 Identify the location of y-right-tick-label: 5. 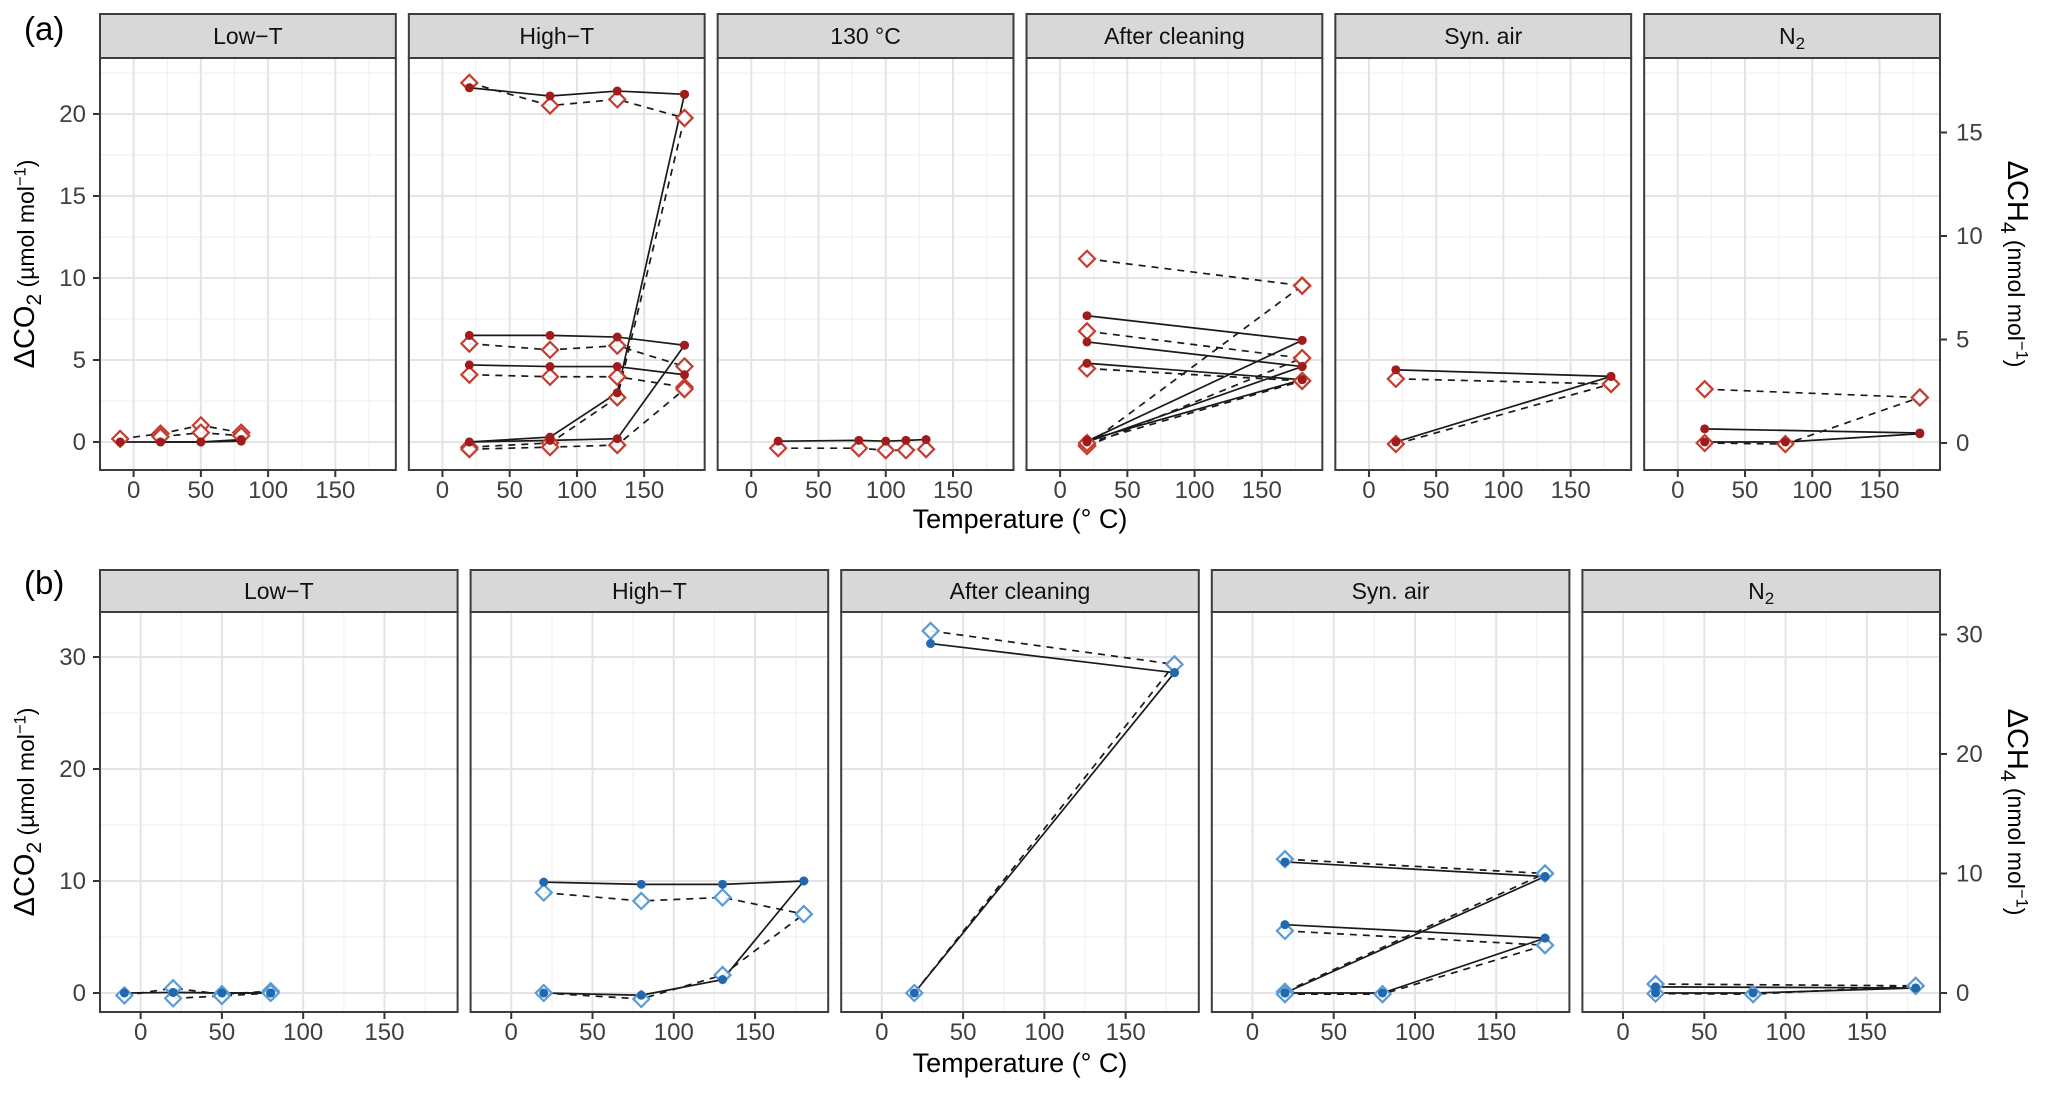
(1962, 340).